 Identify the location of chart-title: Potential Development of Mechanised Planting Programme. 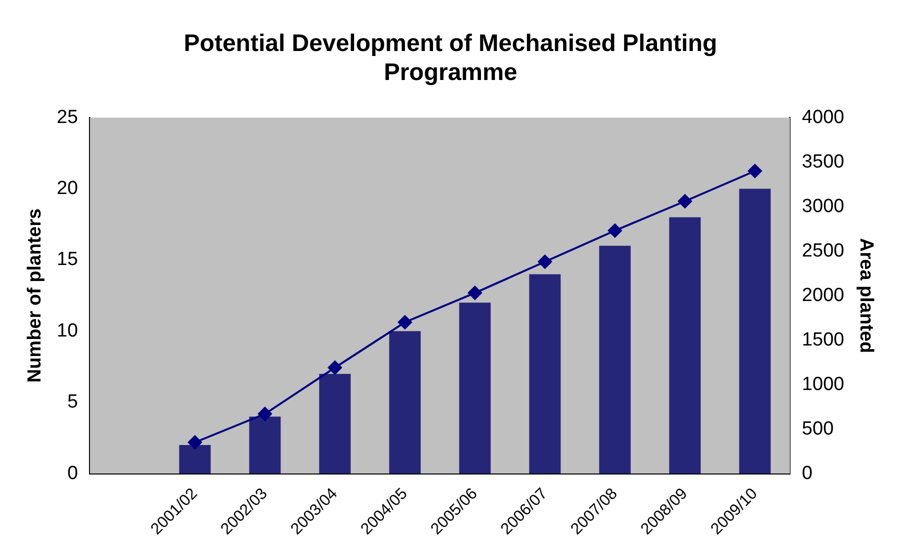
(451, 58).